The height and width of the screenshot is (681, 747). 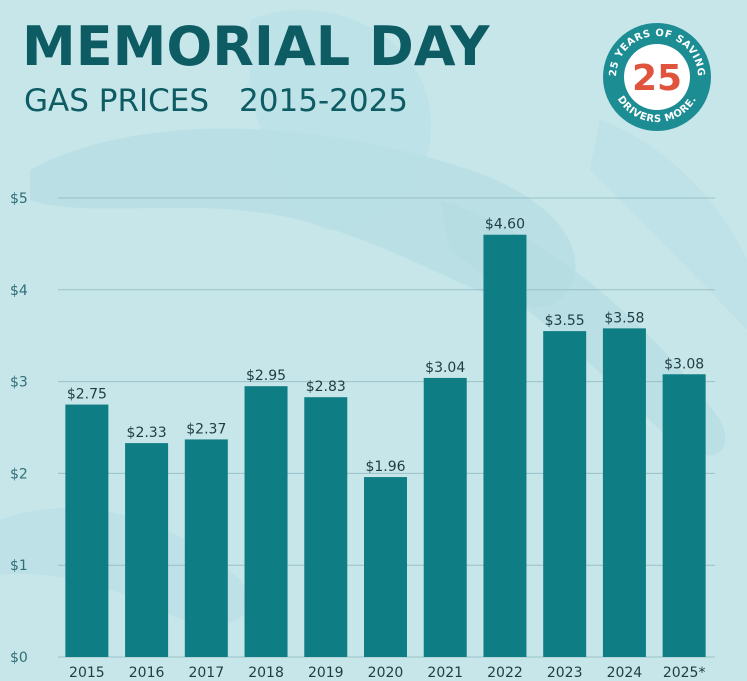 I want to click on bar-2024, so click(x=624, y=492).